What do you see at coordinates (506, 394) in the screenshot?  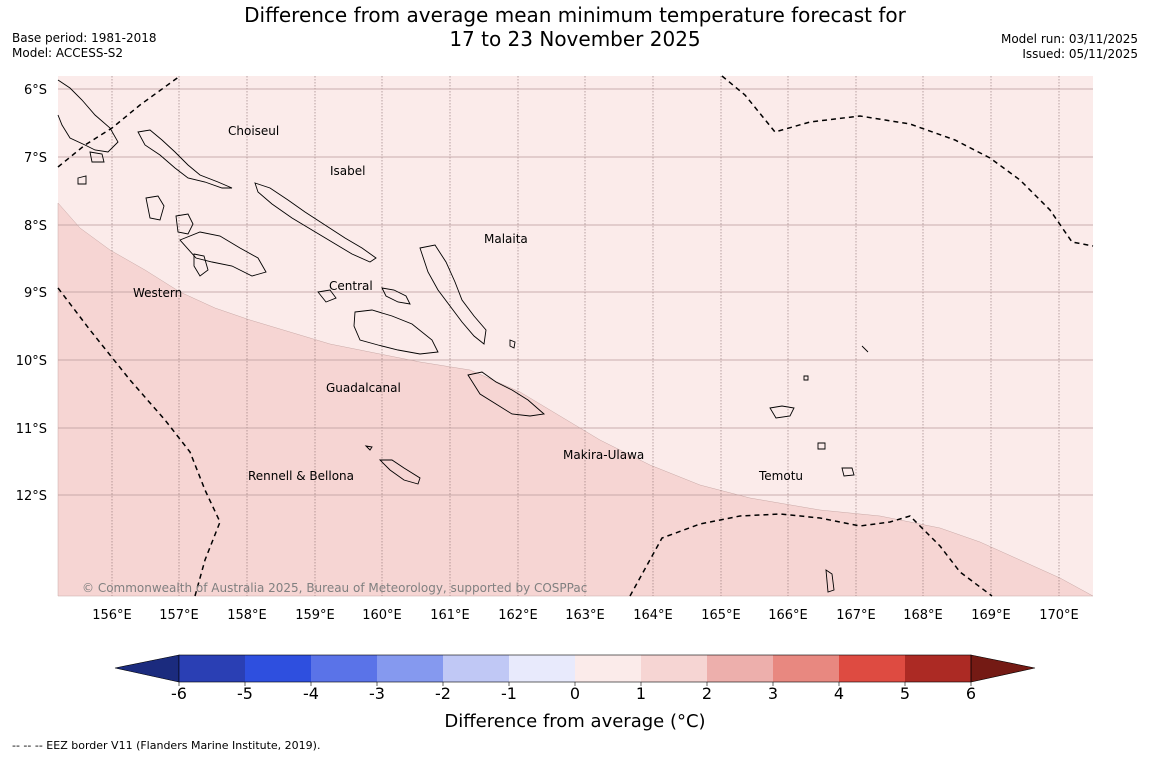 I see `island-makira` at bounding box center [506, 394].